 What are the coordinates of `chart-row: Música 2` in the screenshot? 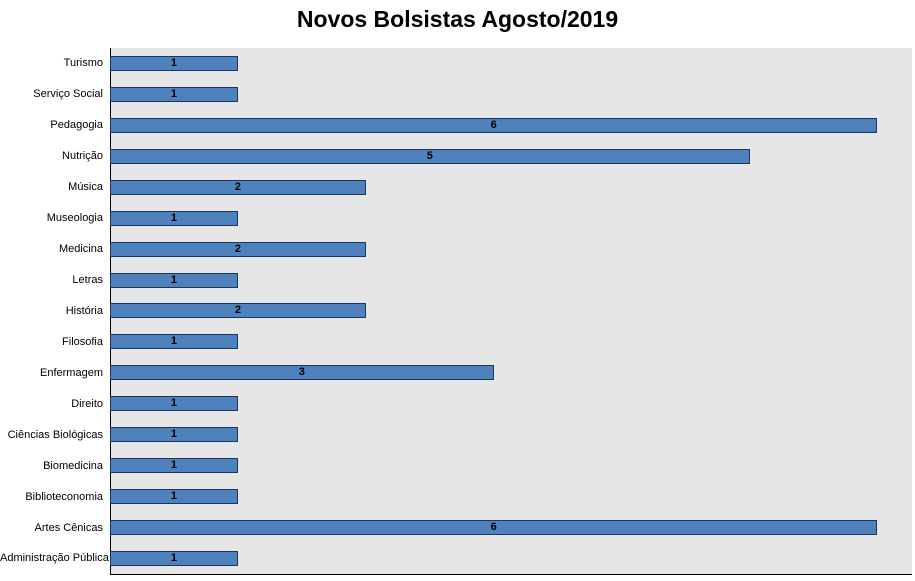 It's located at (456, 187).